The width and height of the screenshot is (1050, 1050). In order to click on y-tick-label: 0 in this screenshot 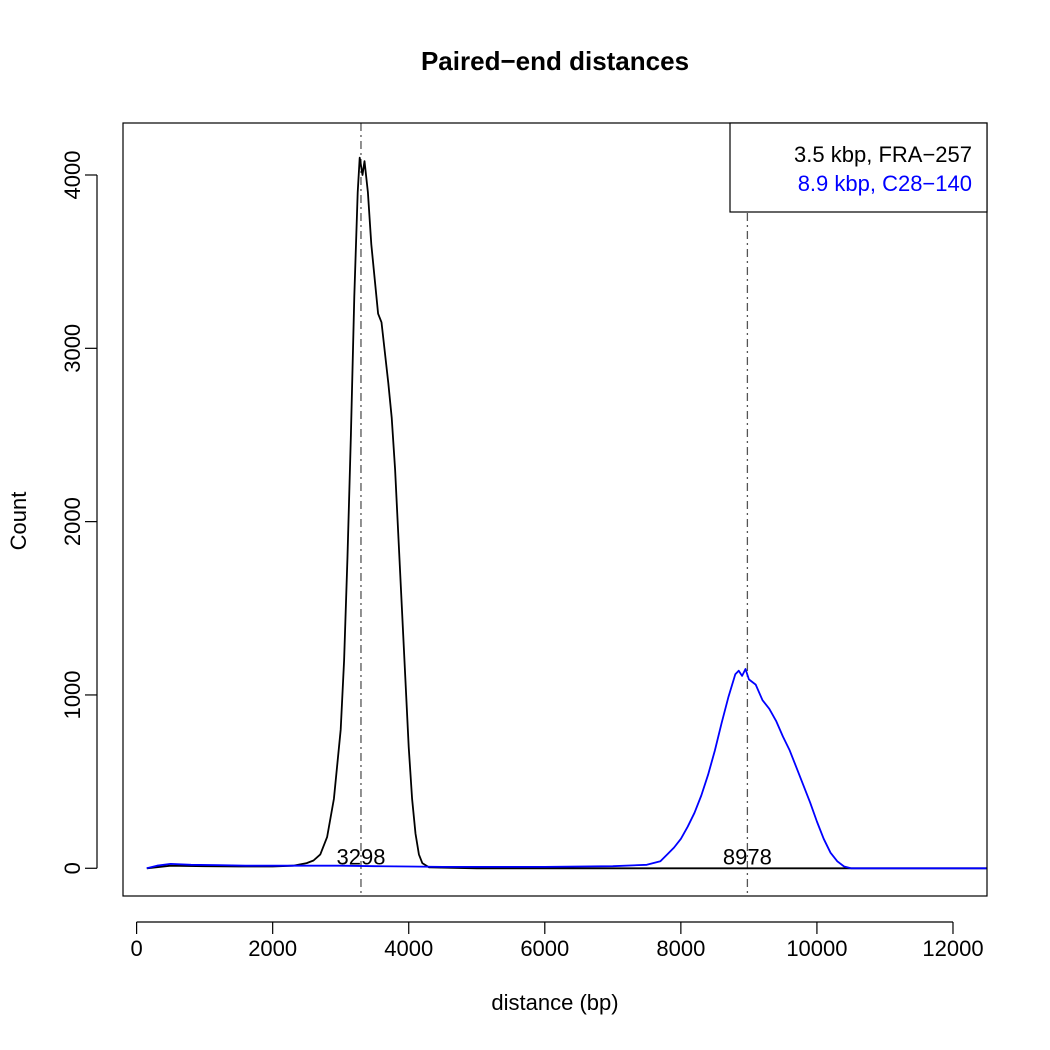, I will do `click(72, 868)`.